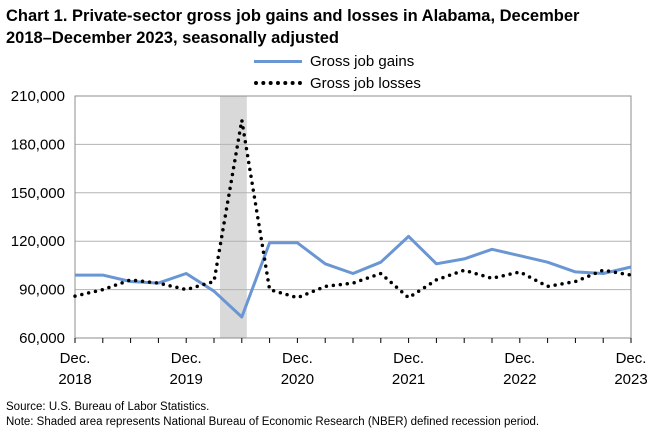 The image size is (660, 437). I want to click on x-tick-label-year: 2022, so click(519, 379).